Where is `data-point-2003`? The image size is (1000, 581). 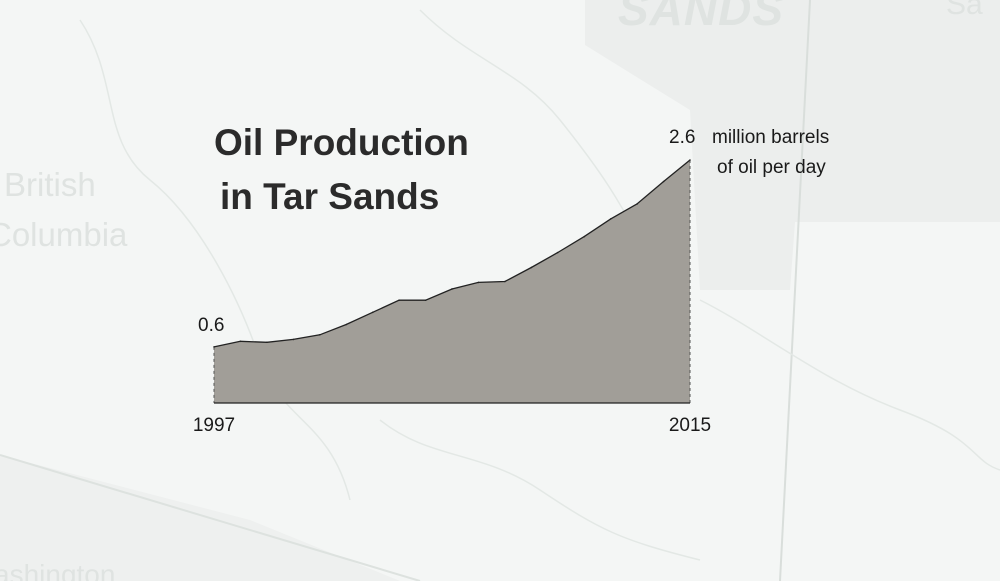
data-point-2003 is located at coordinates (372, 312).